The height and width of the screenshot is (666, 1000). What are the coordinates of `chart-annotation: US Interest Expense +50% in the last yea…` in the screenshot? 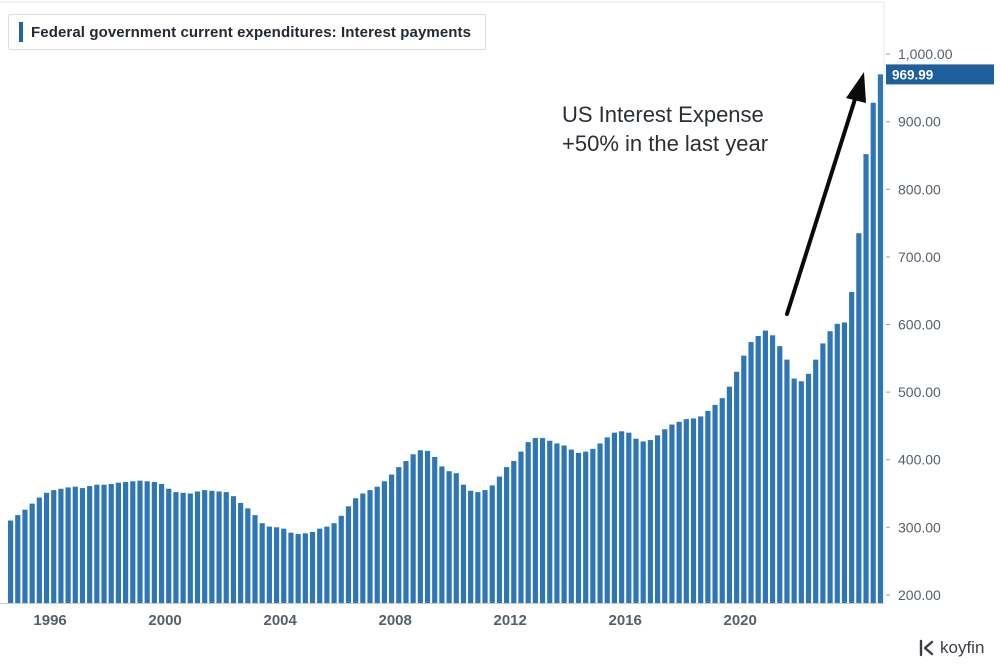 It's located at (692, 129).